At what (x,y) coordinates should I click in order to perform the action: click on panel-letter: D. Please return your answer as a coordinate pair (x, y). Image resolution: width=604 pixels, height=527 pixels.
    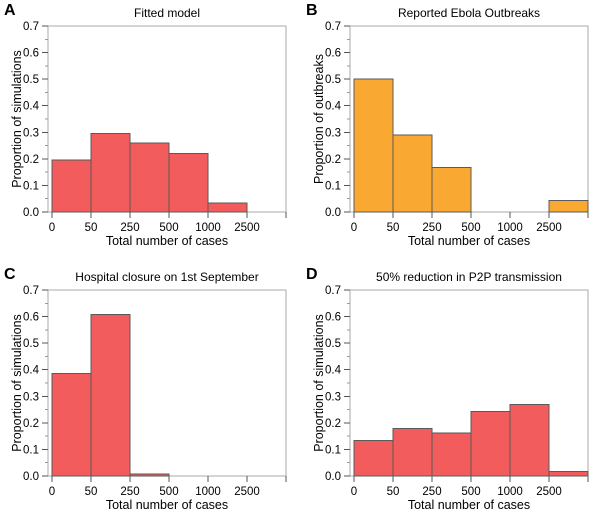
    Looking at the image, I should click on (312, 274).